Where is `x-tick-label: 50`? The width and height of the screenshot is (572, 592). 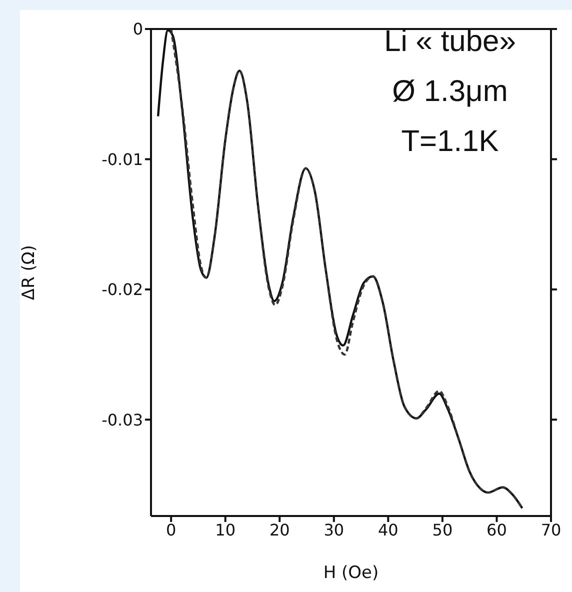 x-tick-label: 50 is located at coordinates (442, 530).